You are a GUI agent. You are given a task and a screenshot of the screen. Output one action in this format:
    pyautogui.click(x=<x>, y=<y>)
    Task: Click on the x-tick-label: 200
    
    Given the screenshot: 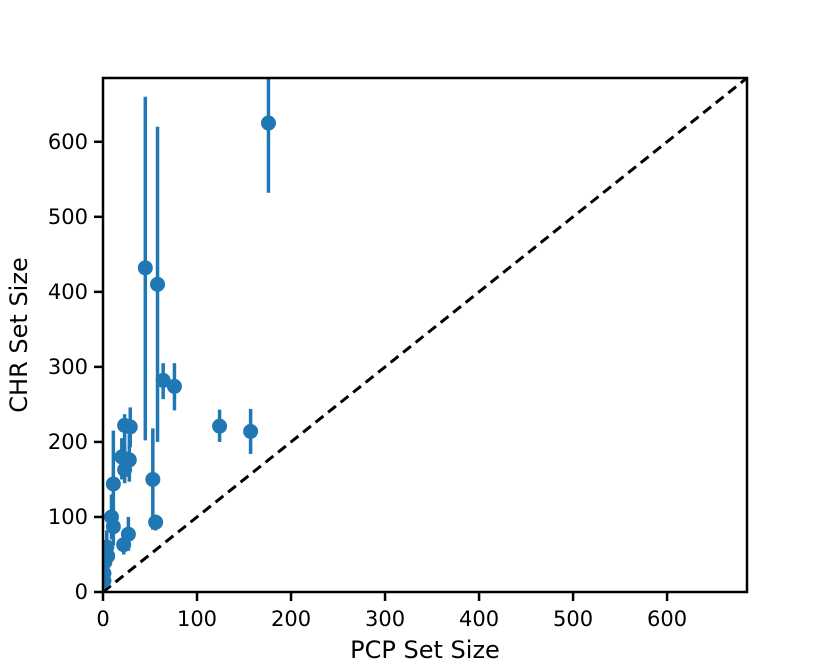 What is the action you would take?
    pyautogui.click(x=291, y=619)
    